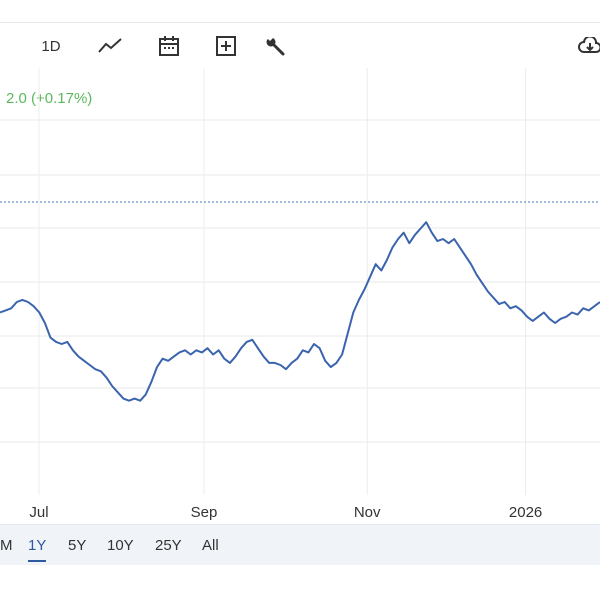 The width and height of the screenshot is (600, 600). I want to click on line-chart-icon, so click(110, 45).